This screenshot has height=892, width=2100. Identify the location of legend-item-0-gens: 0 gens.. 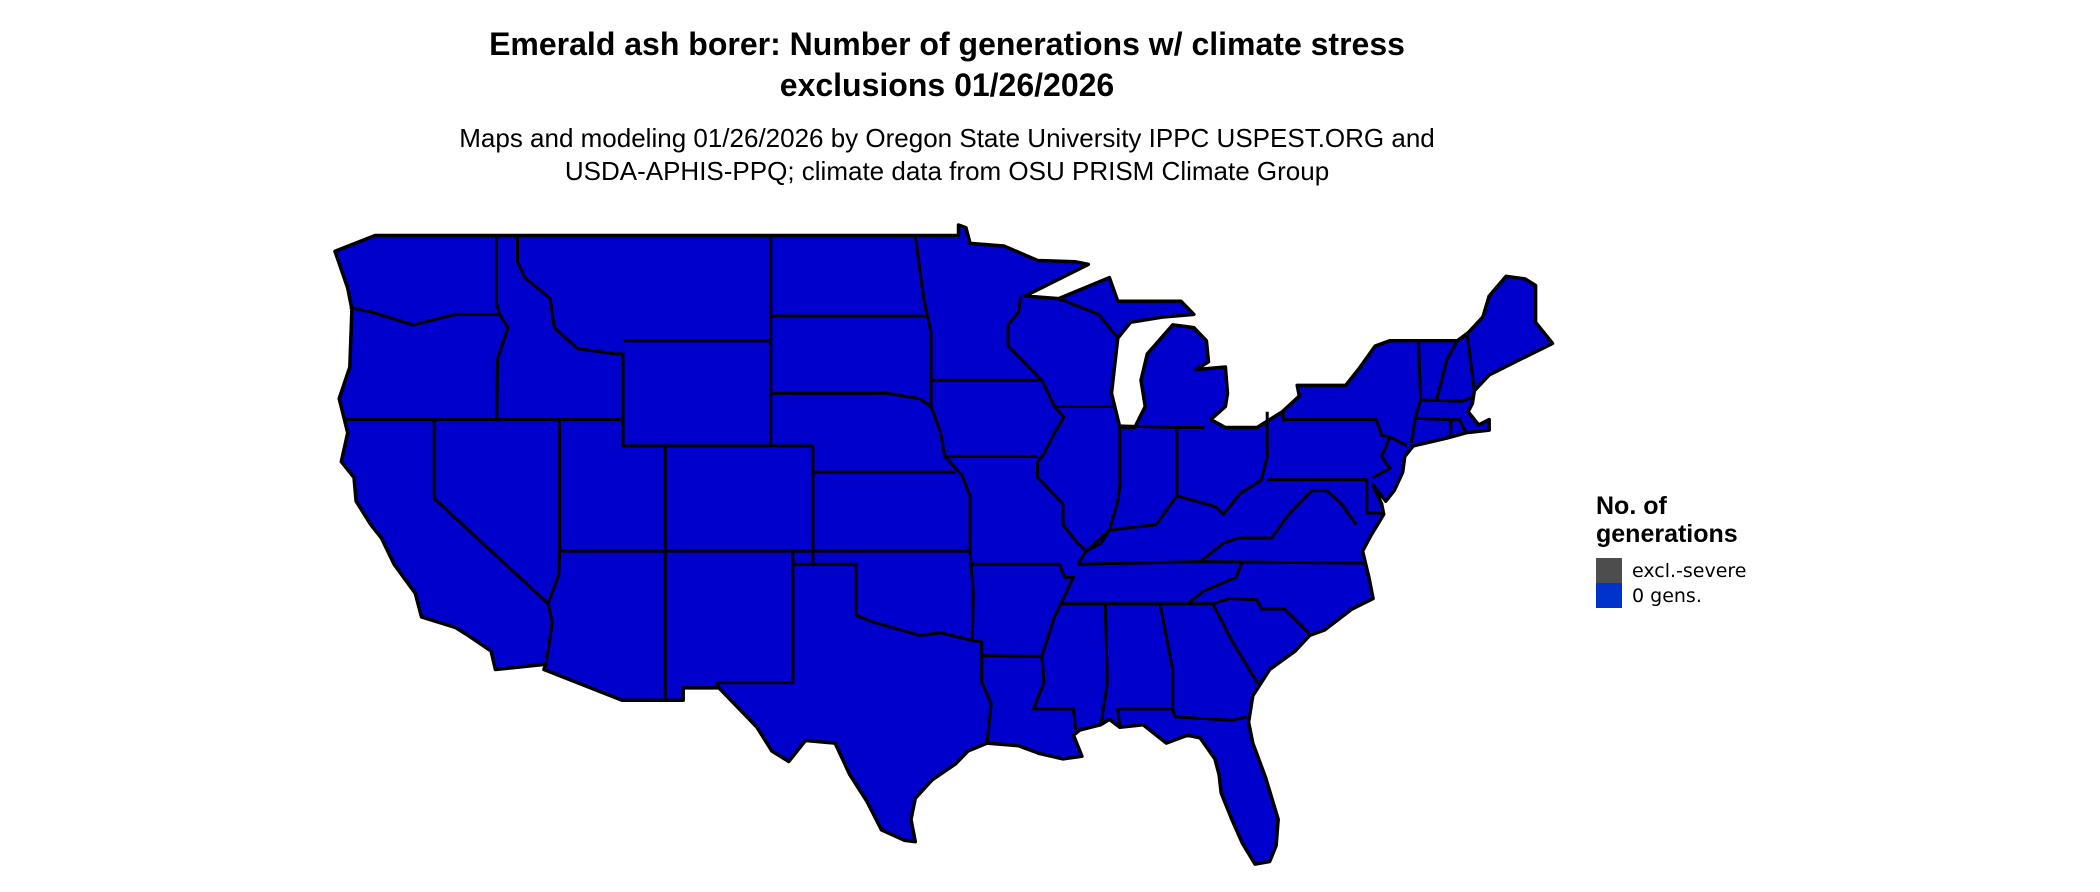
(1696, 595).